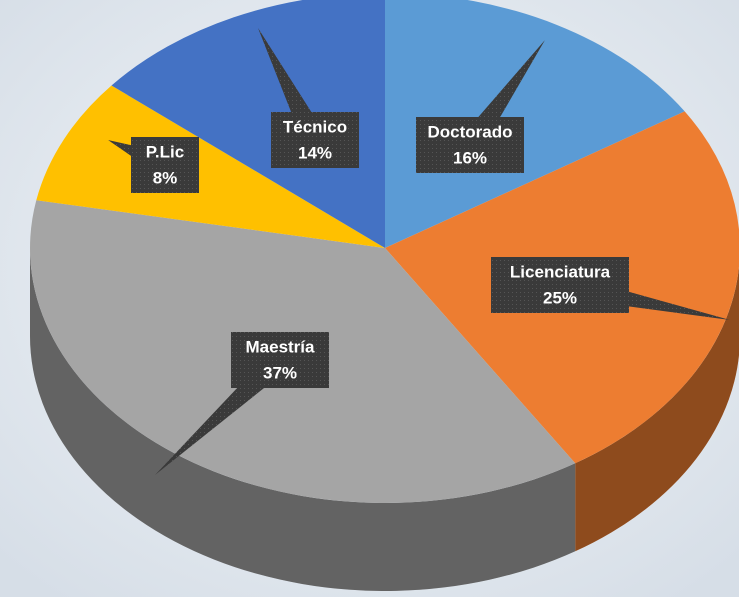  Describe the element at coordinates (165, 177) in the screenshot. I see `label-value: 8%` at that location.